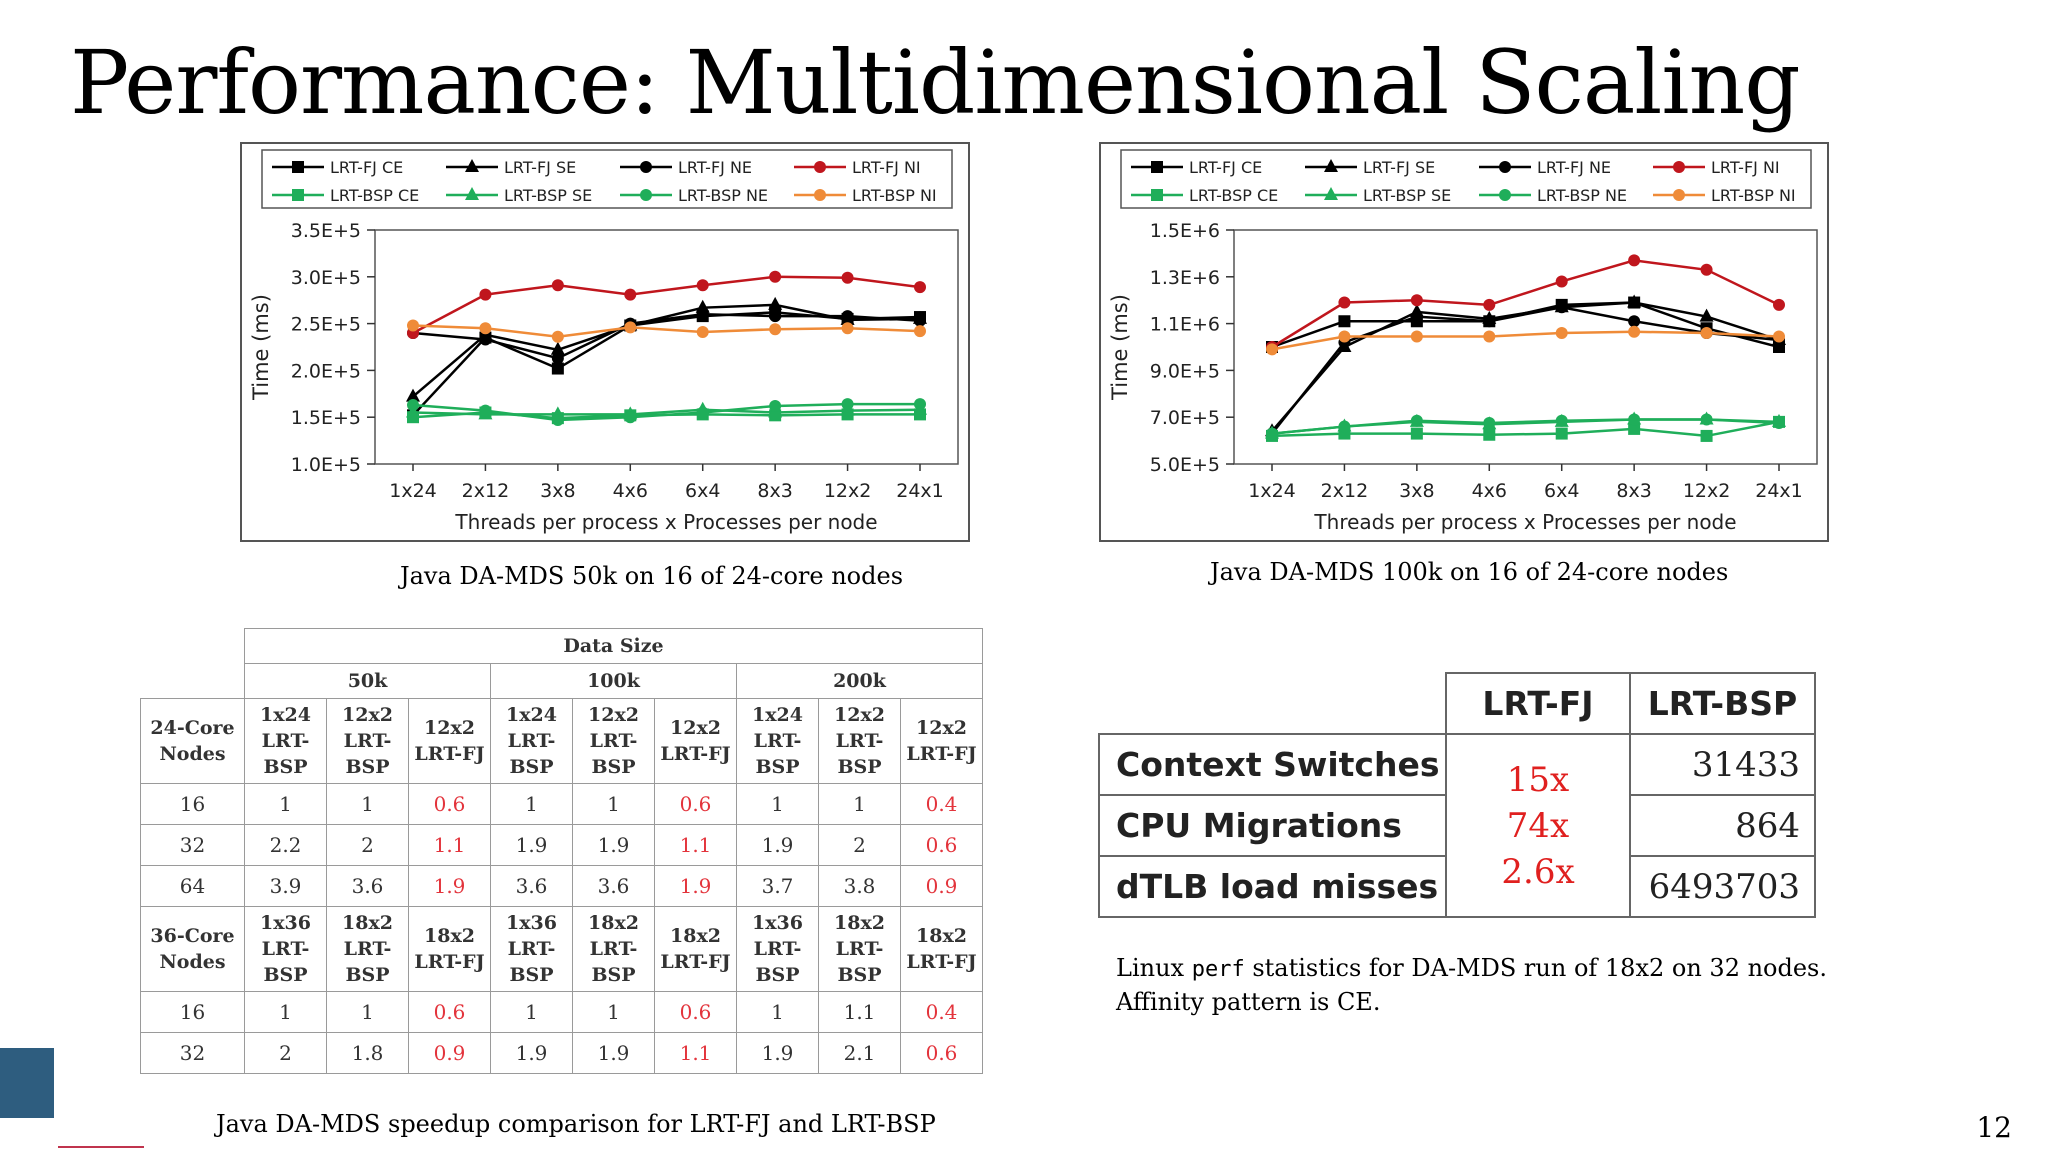 This screenshot has height=1152, width=2048. Describe the element at coordinates (285, 886) in the screenshot. I see `speedup-value: 3.9` at that location.